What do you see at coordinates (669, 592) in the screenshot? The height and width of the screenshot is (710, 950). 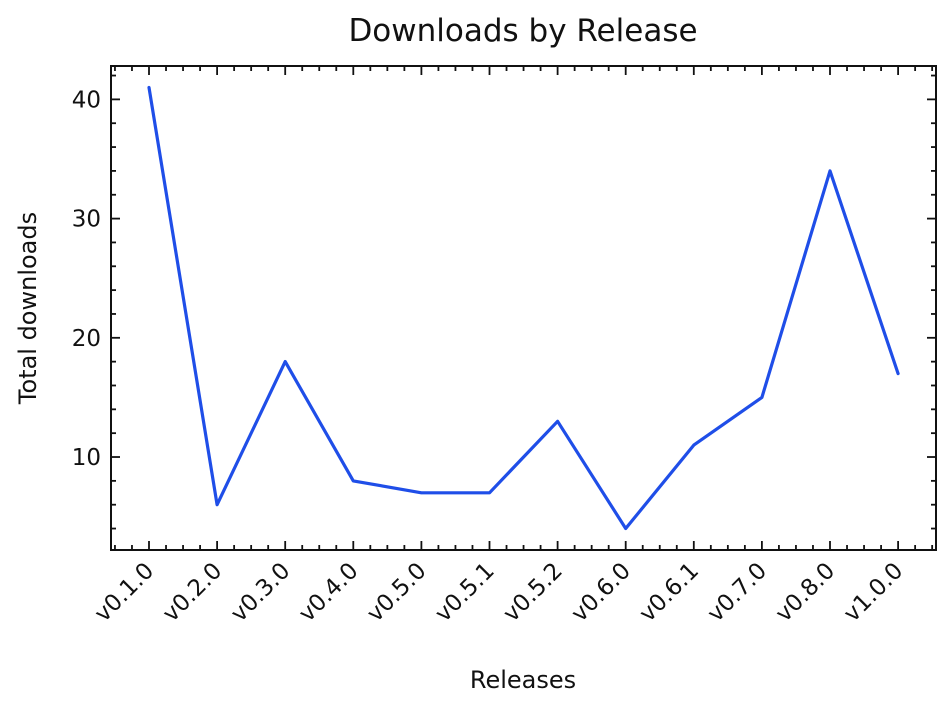 I see `x-tick-label: v0.6.1` at bounding box center [669, 592].